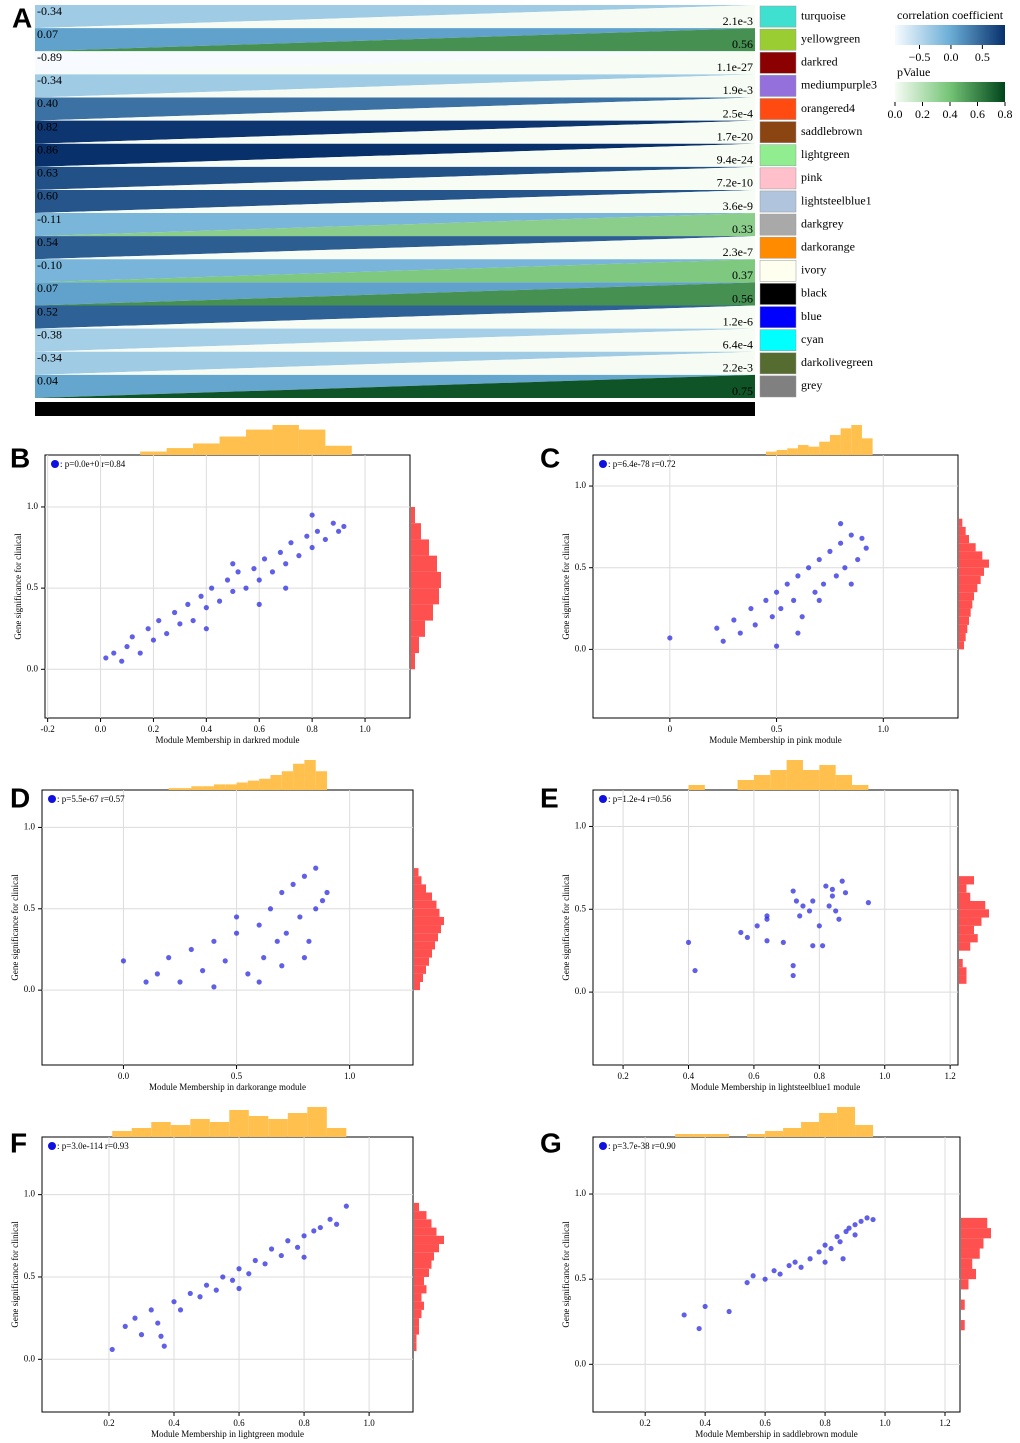  What do you see at coordinates (47, 311) in the screenshot?
I see `correlation-label: 0.52` at bounding box center [47, 311].